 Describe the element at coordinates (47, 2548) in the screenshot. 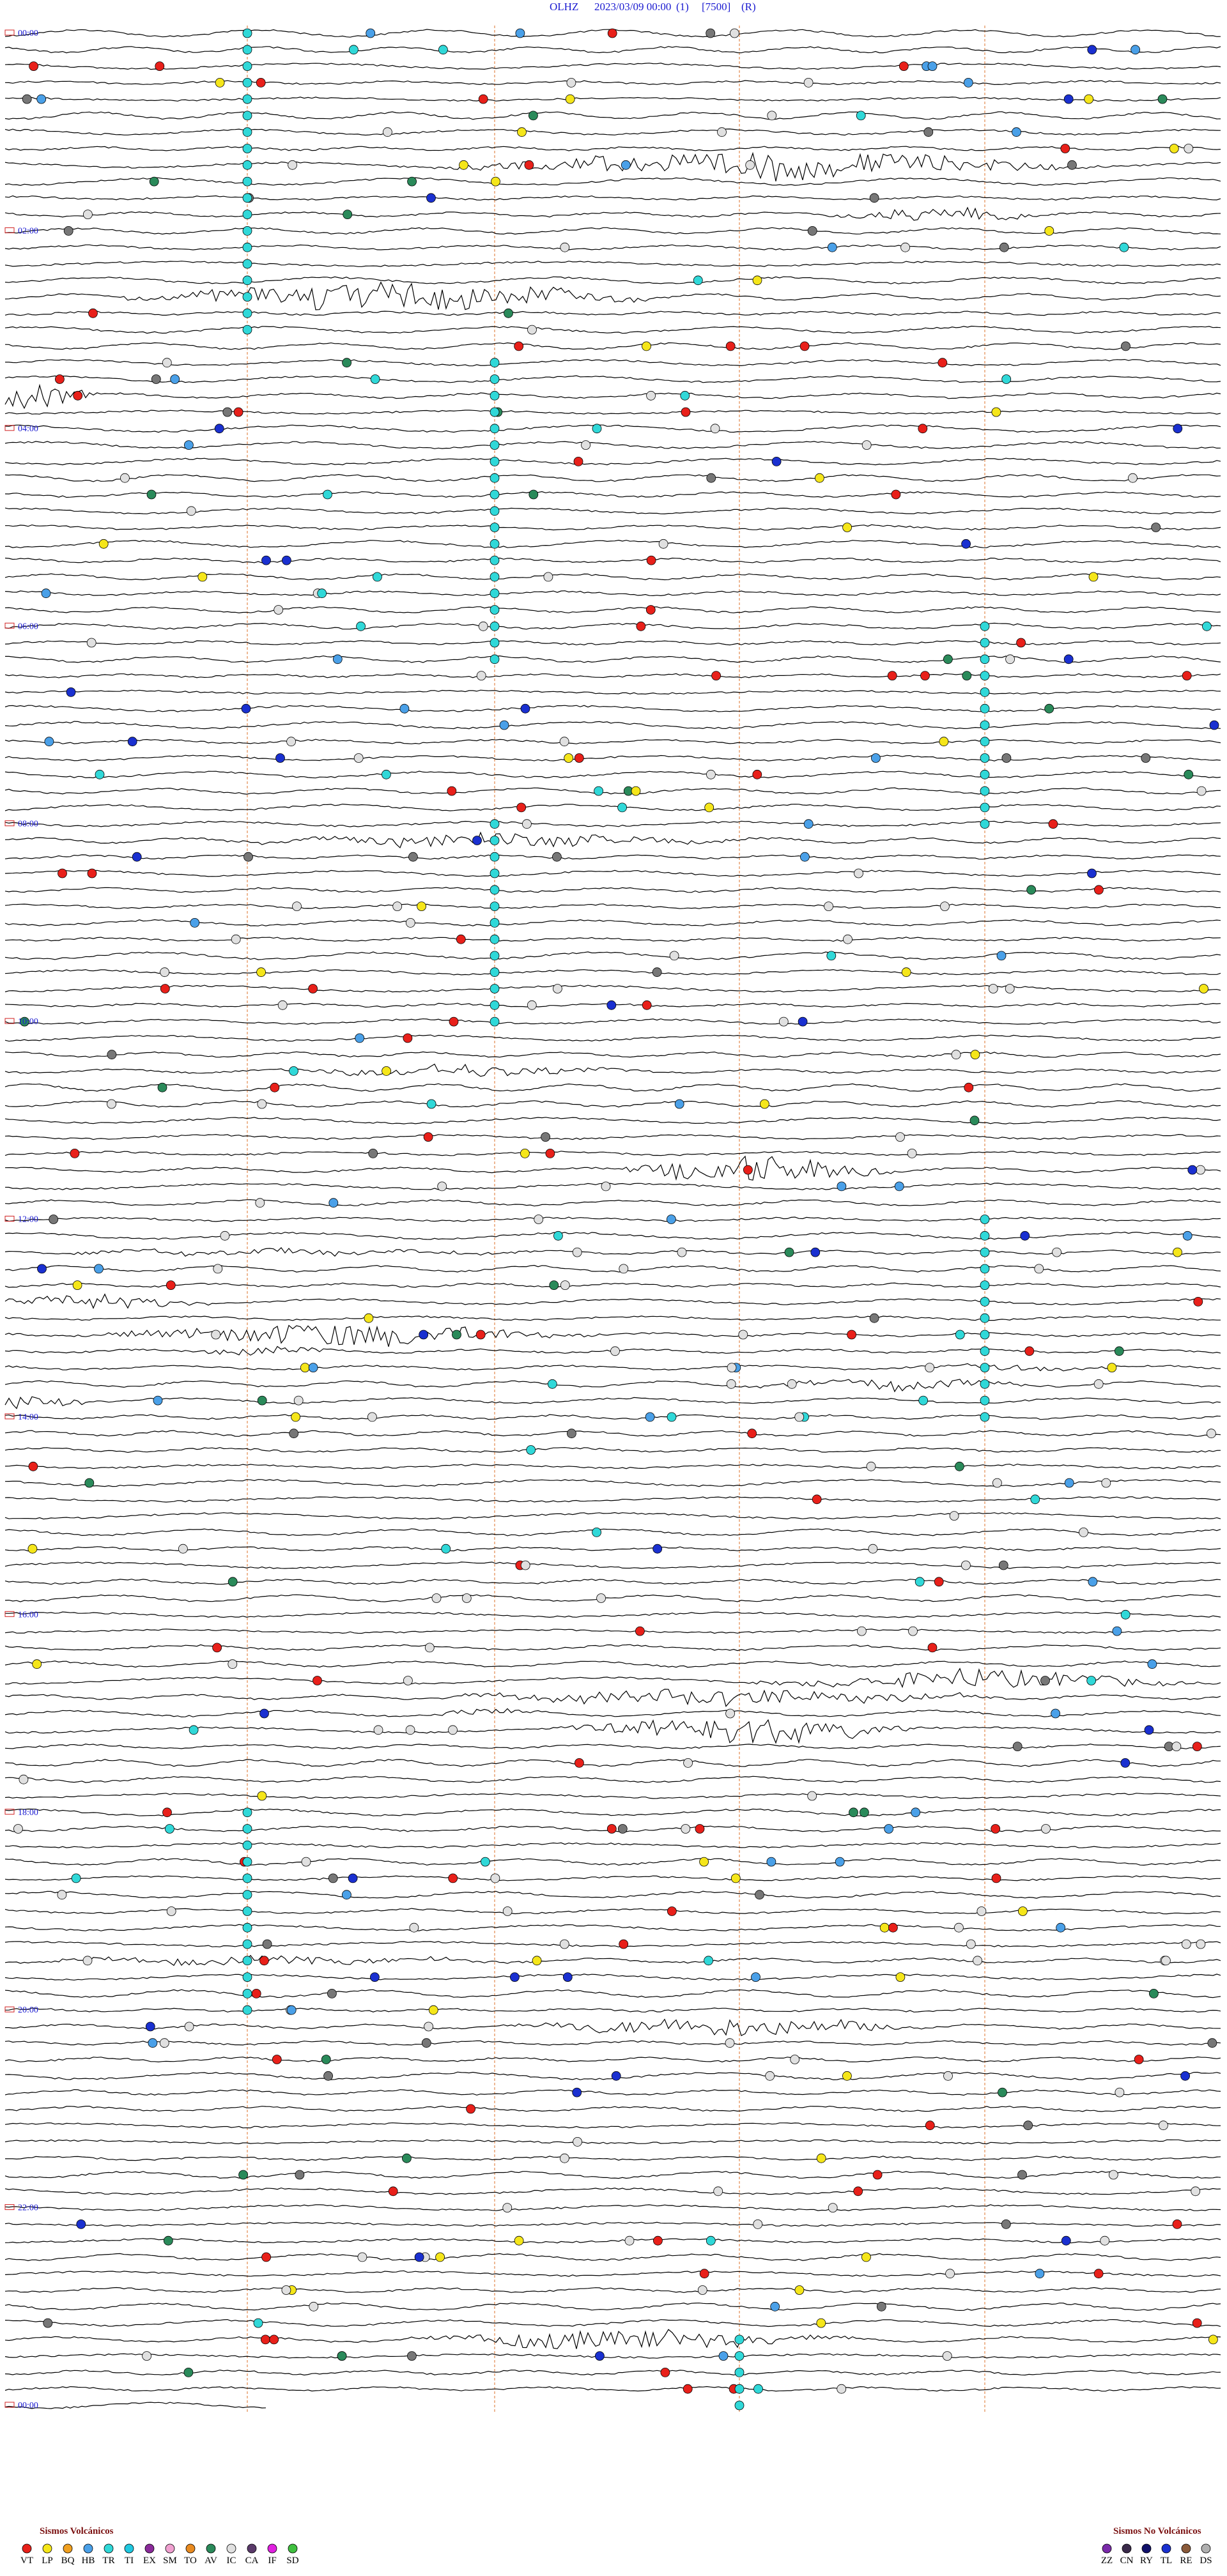

I see `legend-swatch` at that location.